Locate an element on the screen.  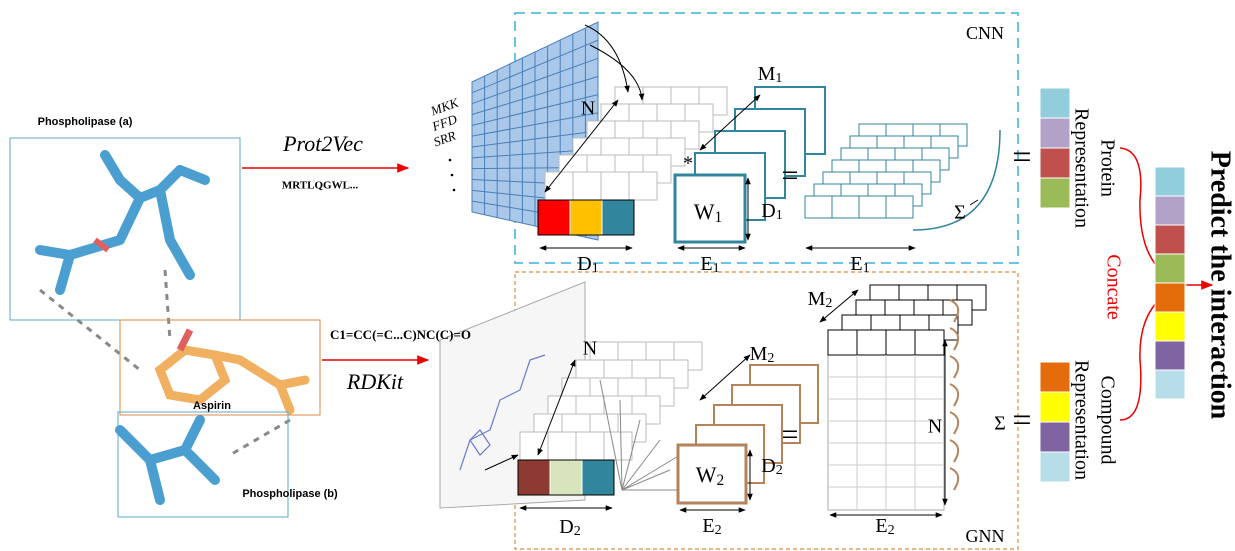
label: C1=CC(=C...C)NC(C)=O is located at coordinates (400, 334).